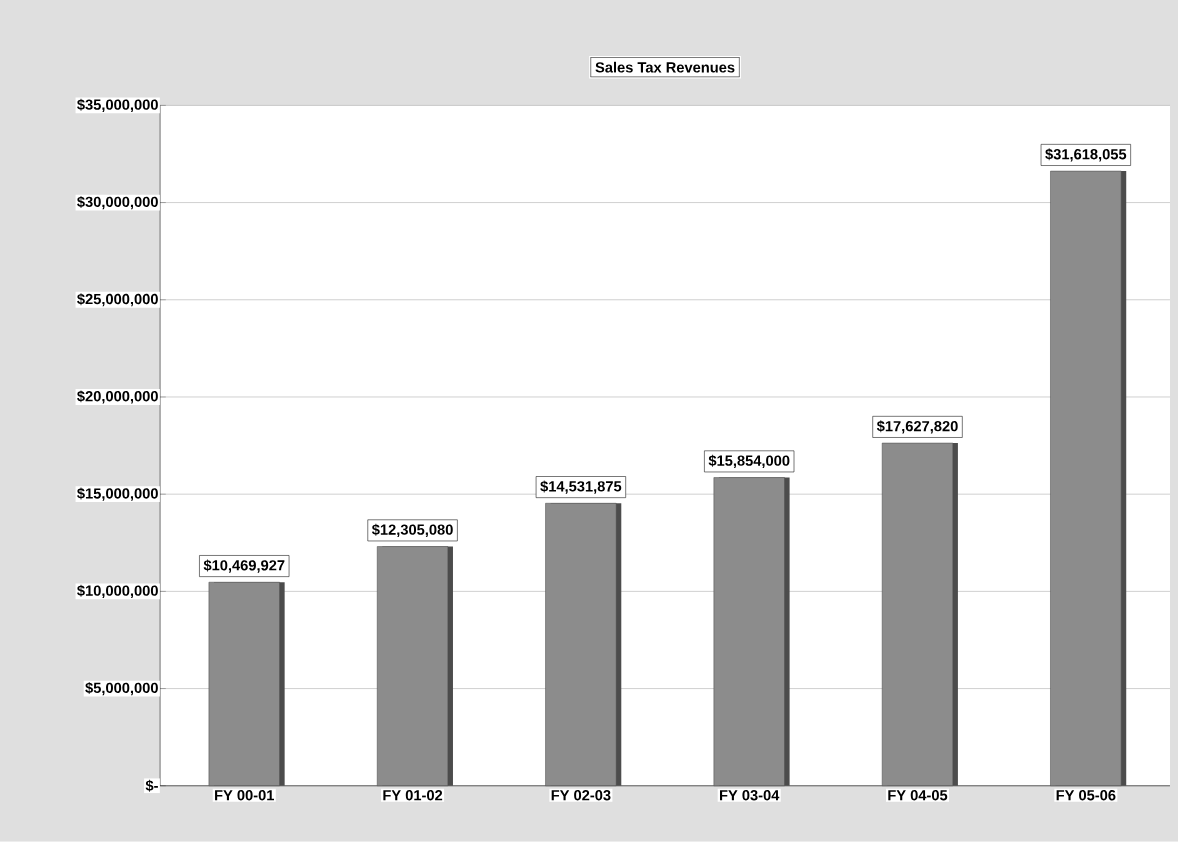 The width and height of the screenshot is (1178, 842). I want to click on data-label: $17,627,820, so click(917, 427).